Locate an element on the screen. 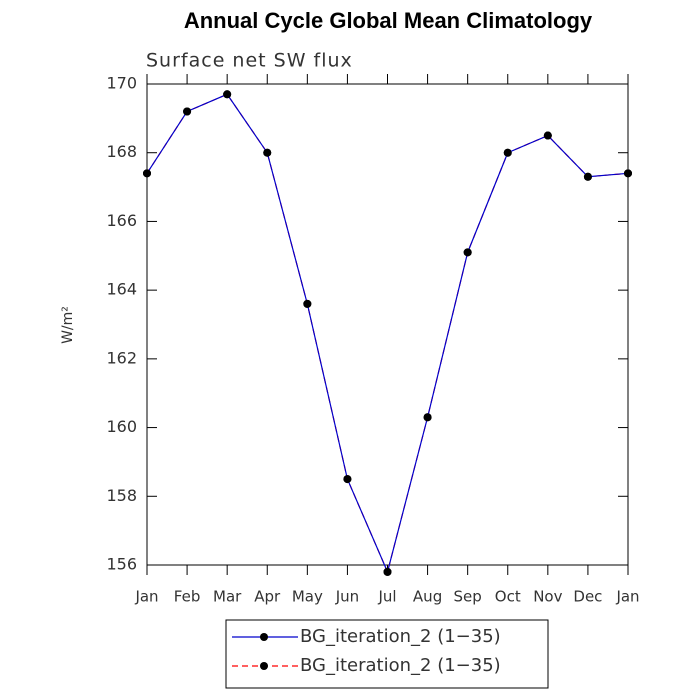 This screenshot has width=700, height=700. y-tick-label: 160 is located at coordinates (121, 426).